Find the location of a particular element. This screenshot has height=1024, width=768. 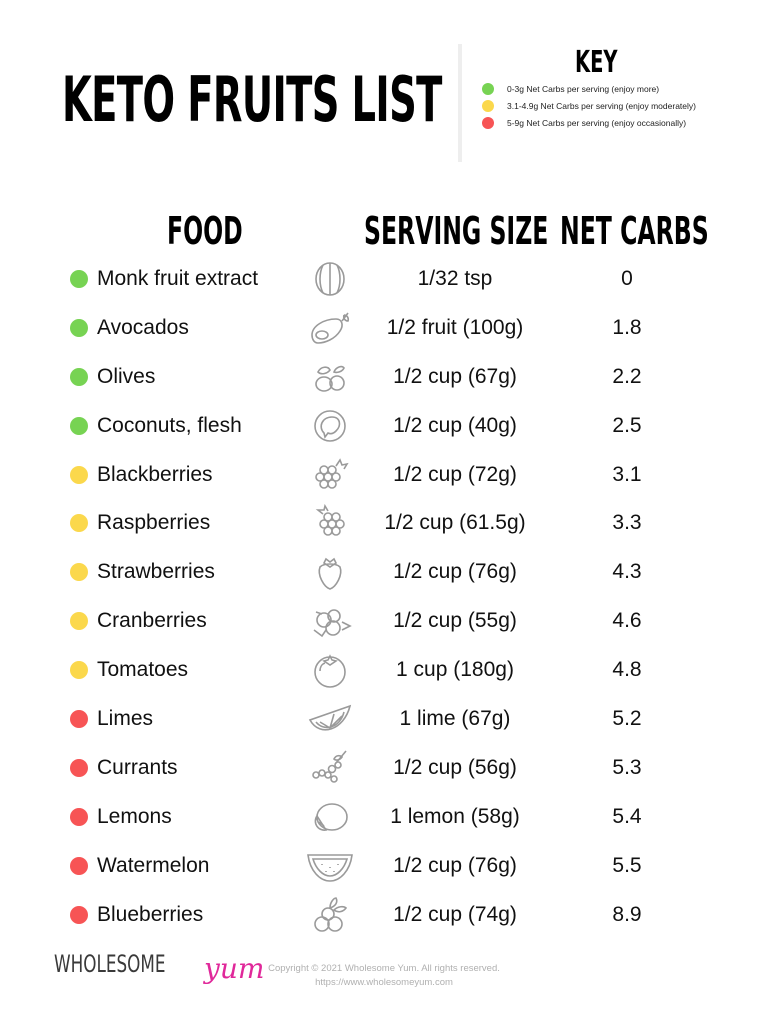

net-carbs: 5.5 is located at coordinates (627, 865).